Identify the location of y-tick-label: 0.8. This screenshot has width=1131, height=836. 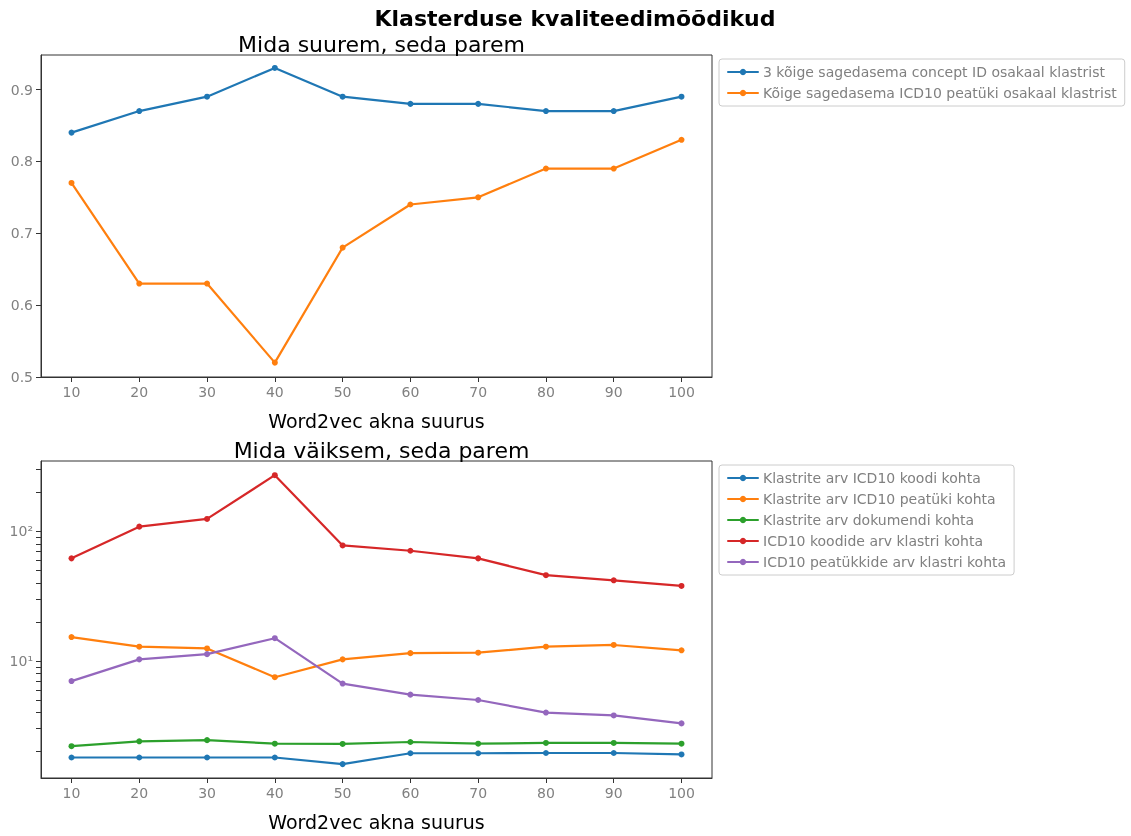
(21, 161).